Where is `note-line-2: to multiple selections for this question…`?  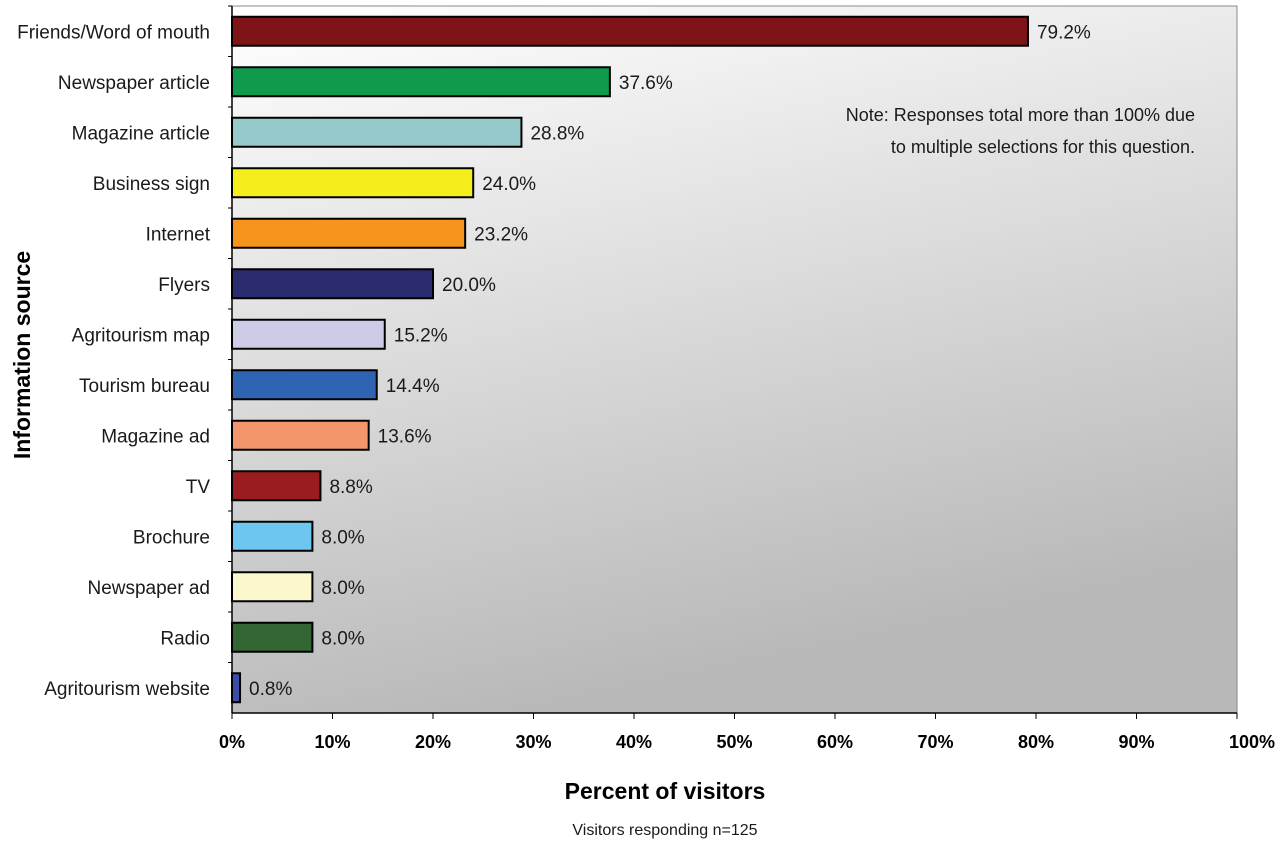 note-line-2: to multiple selections for this question… is located at coordinates (1043, 147).